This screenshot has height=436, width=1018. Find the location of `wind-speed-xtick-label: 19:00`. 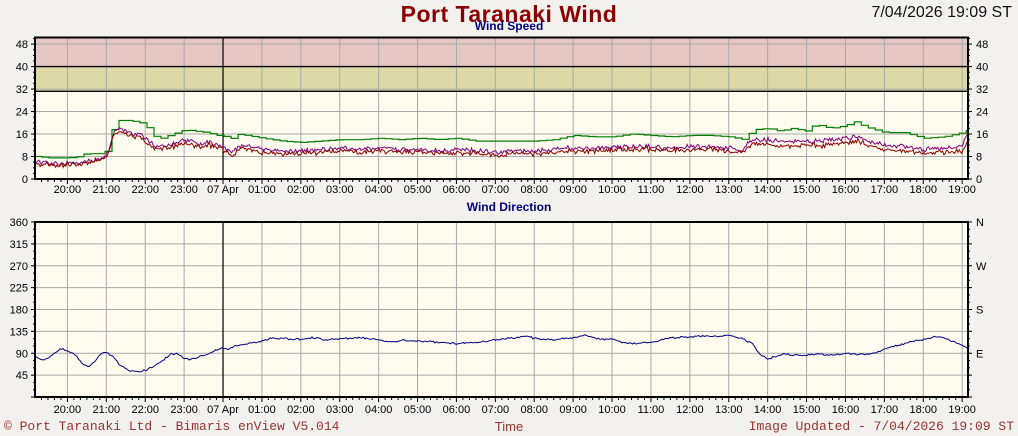

wind-speed-xtick-label: 19:00 is located at coordinates (962, 190).